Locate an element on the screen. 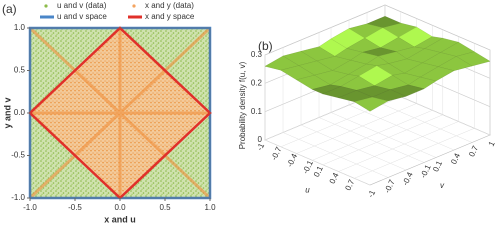  y-tick-label: -0.4 is located at coordinates (408, 178).